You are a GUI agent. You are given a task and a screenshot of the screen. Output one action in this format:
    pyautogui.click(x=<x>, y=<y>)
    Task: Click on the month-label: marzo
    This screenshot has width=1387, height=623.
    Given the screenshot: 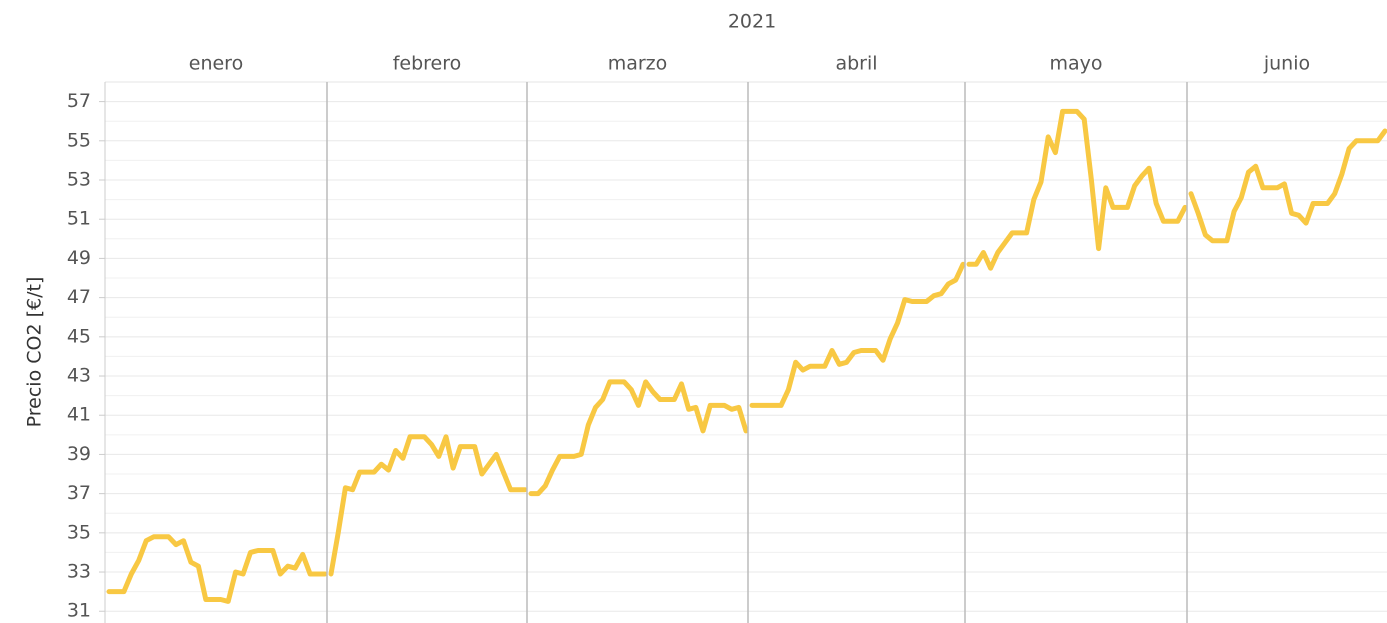 What is the action you would take?
    pyautogui.click(x=638, y=64)
    